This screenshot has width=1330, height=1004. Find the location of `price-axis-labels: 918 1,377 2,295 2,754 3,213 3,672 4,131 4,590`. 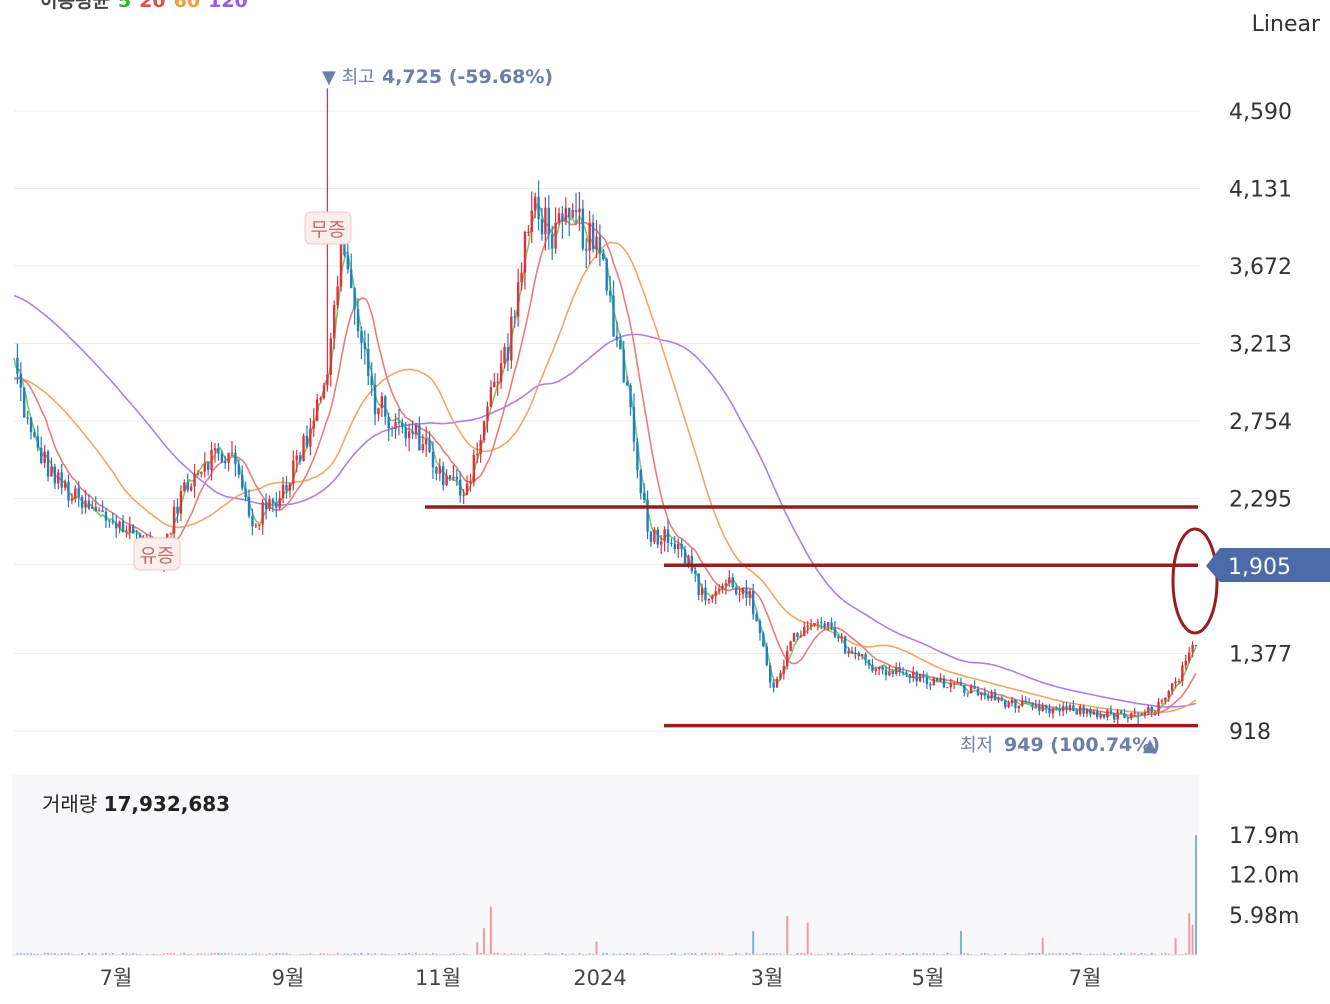

price-axis-labels: 918 1,377 2,295 2,754 3,213 3,672 4,131 4,590 is located at coordinates (1260, 422).